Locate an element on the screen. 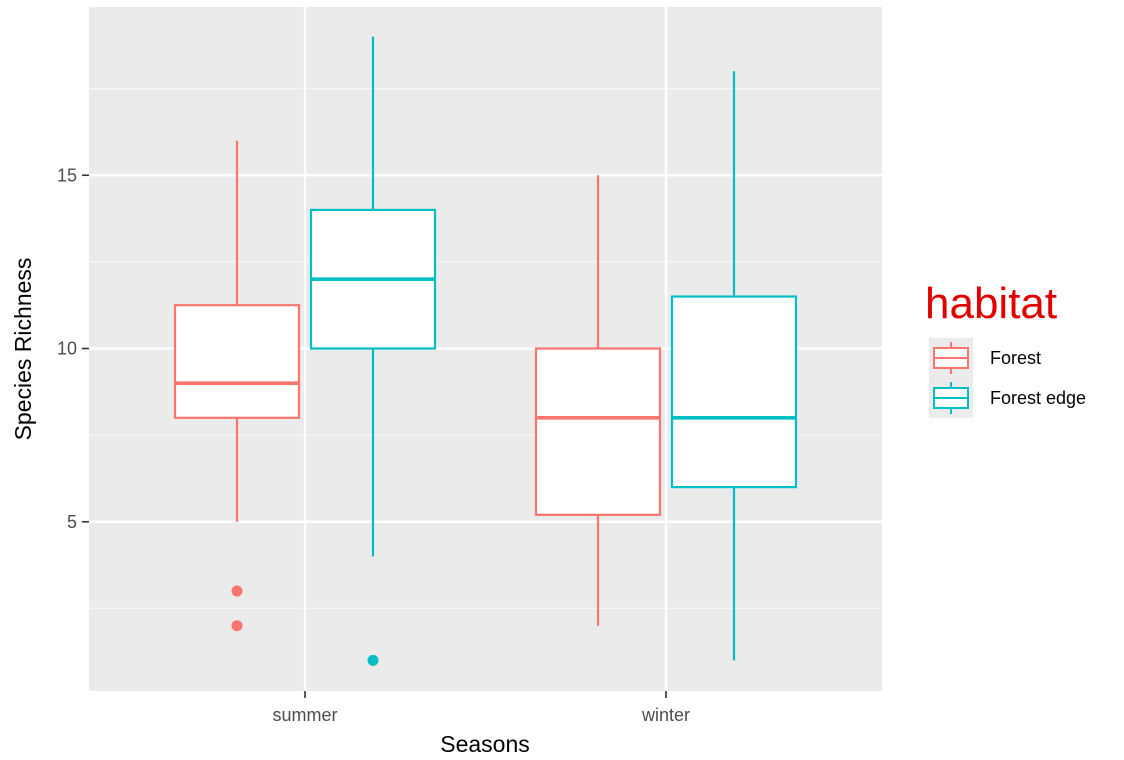 The width and height of the screenshot is (1124, 760). x-axis-title: Seasons is located at coordinates (485, 744).